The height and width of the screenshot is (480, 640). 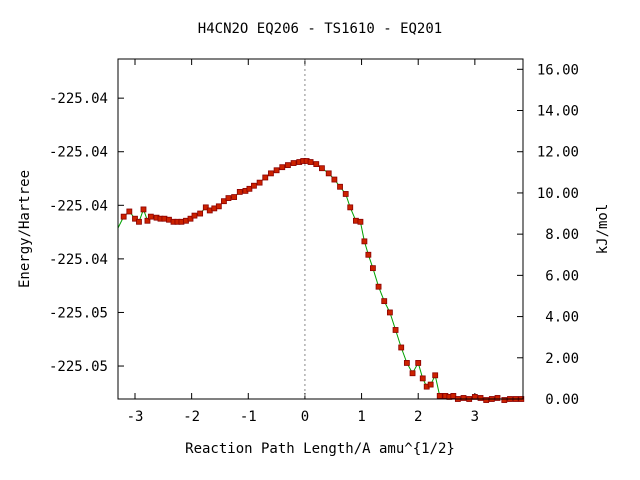 I want to click on y-axis-right-label: kJ/mol, so click(x=603, y=229).